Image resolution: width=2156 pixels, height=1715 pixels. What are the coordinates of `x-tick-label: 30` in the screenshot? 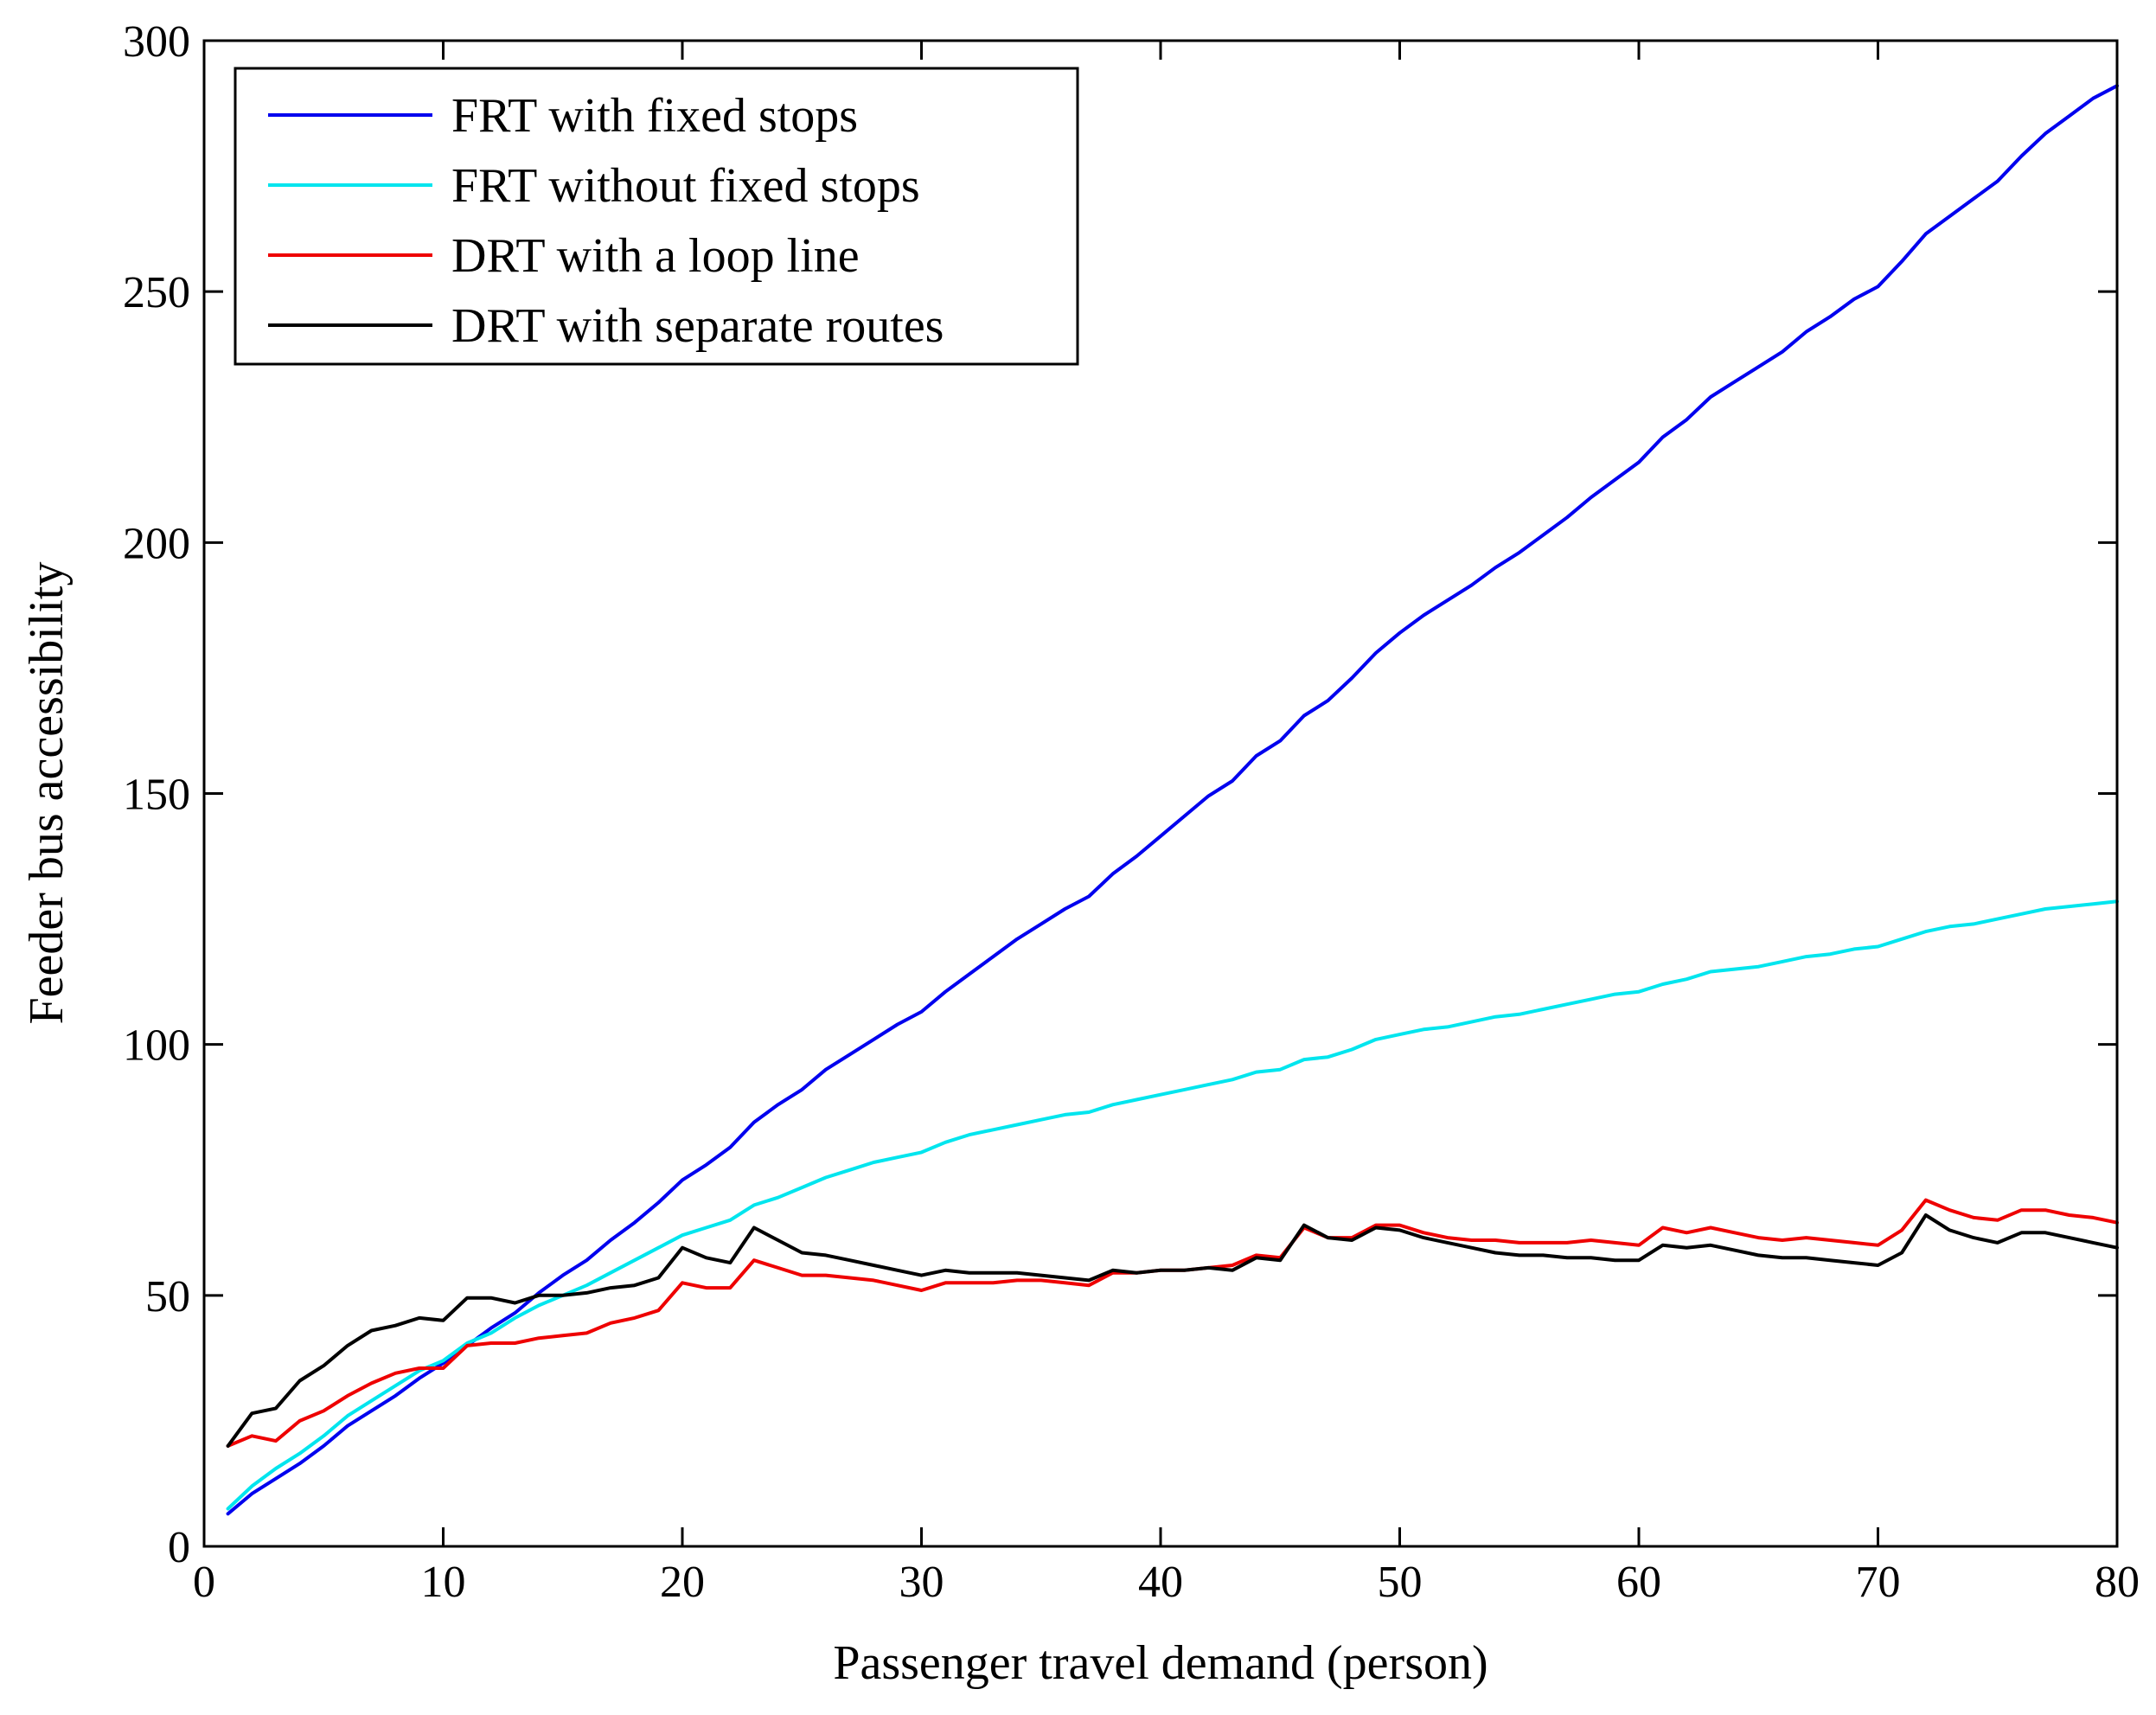 It's located at (922, 1582).